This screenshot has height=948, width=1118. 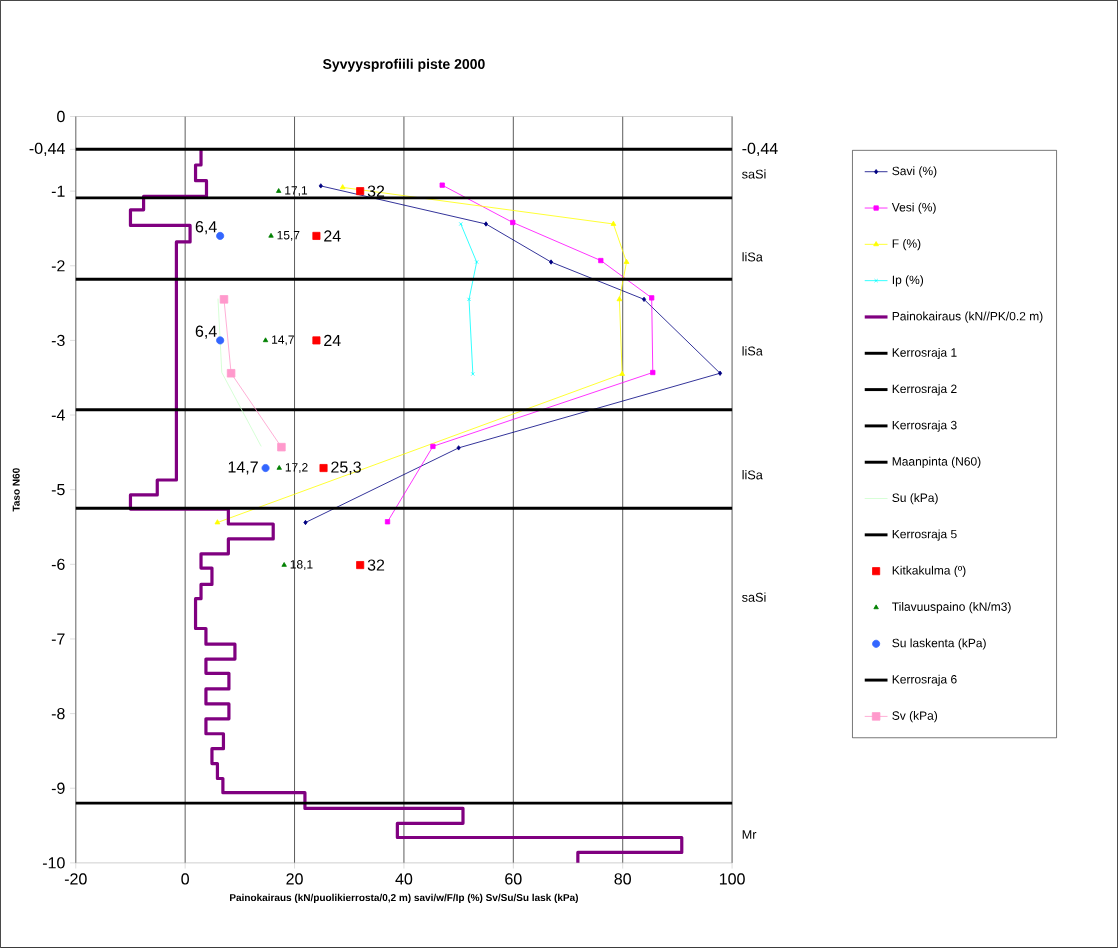 I want to click on x-tick-label: 100, so click(x=732, y=879).